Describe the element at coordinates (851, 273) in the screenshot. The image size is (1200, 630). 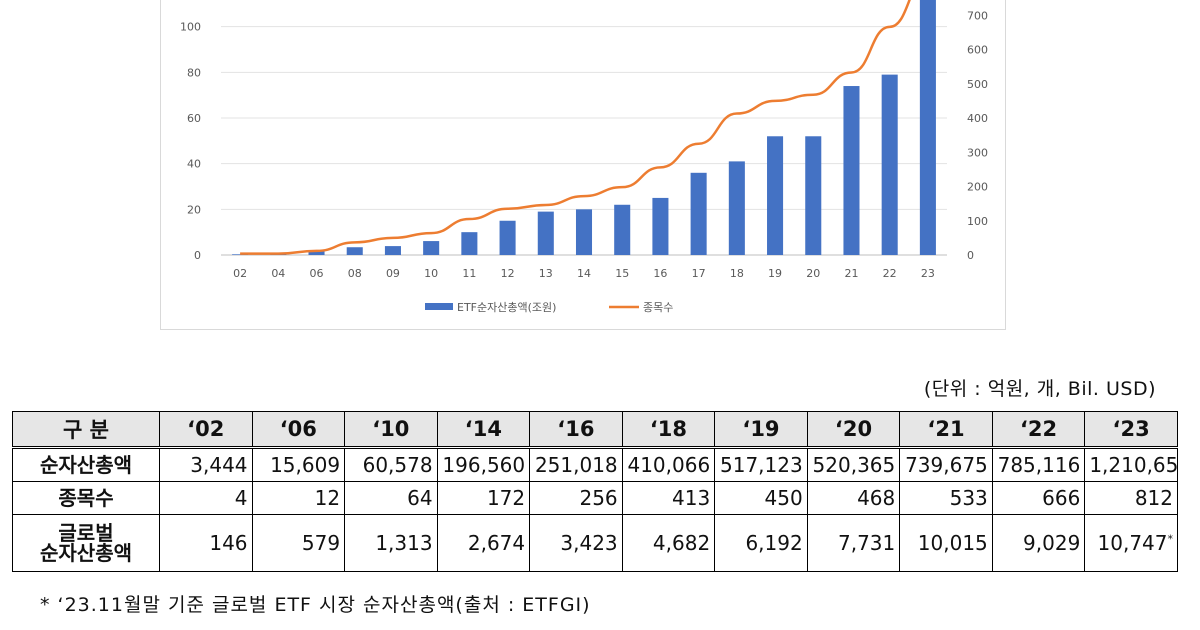
I see `x-axis-tick-label: 21` at that location.